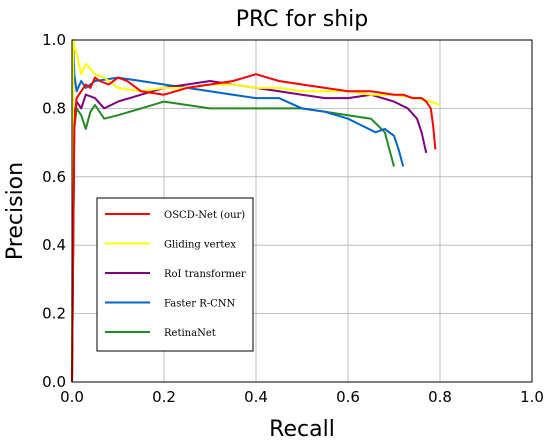 The image size is (550, 443). Describe the element at coordinates (302, 429) in the screenshot. I see `x-axis-label: Recall` at that location.